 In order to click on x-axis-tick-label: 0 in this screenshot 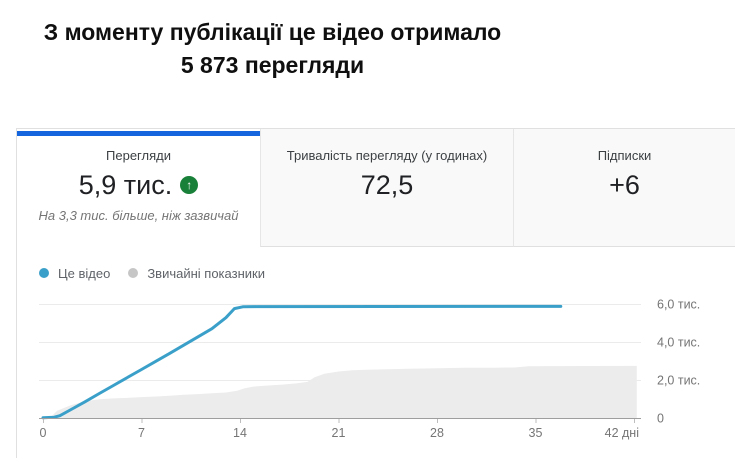, I will do `click(43, 433)`.